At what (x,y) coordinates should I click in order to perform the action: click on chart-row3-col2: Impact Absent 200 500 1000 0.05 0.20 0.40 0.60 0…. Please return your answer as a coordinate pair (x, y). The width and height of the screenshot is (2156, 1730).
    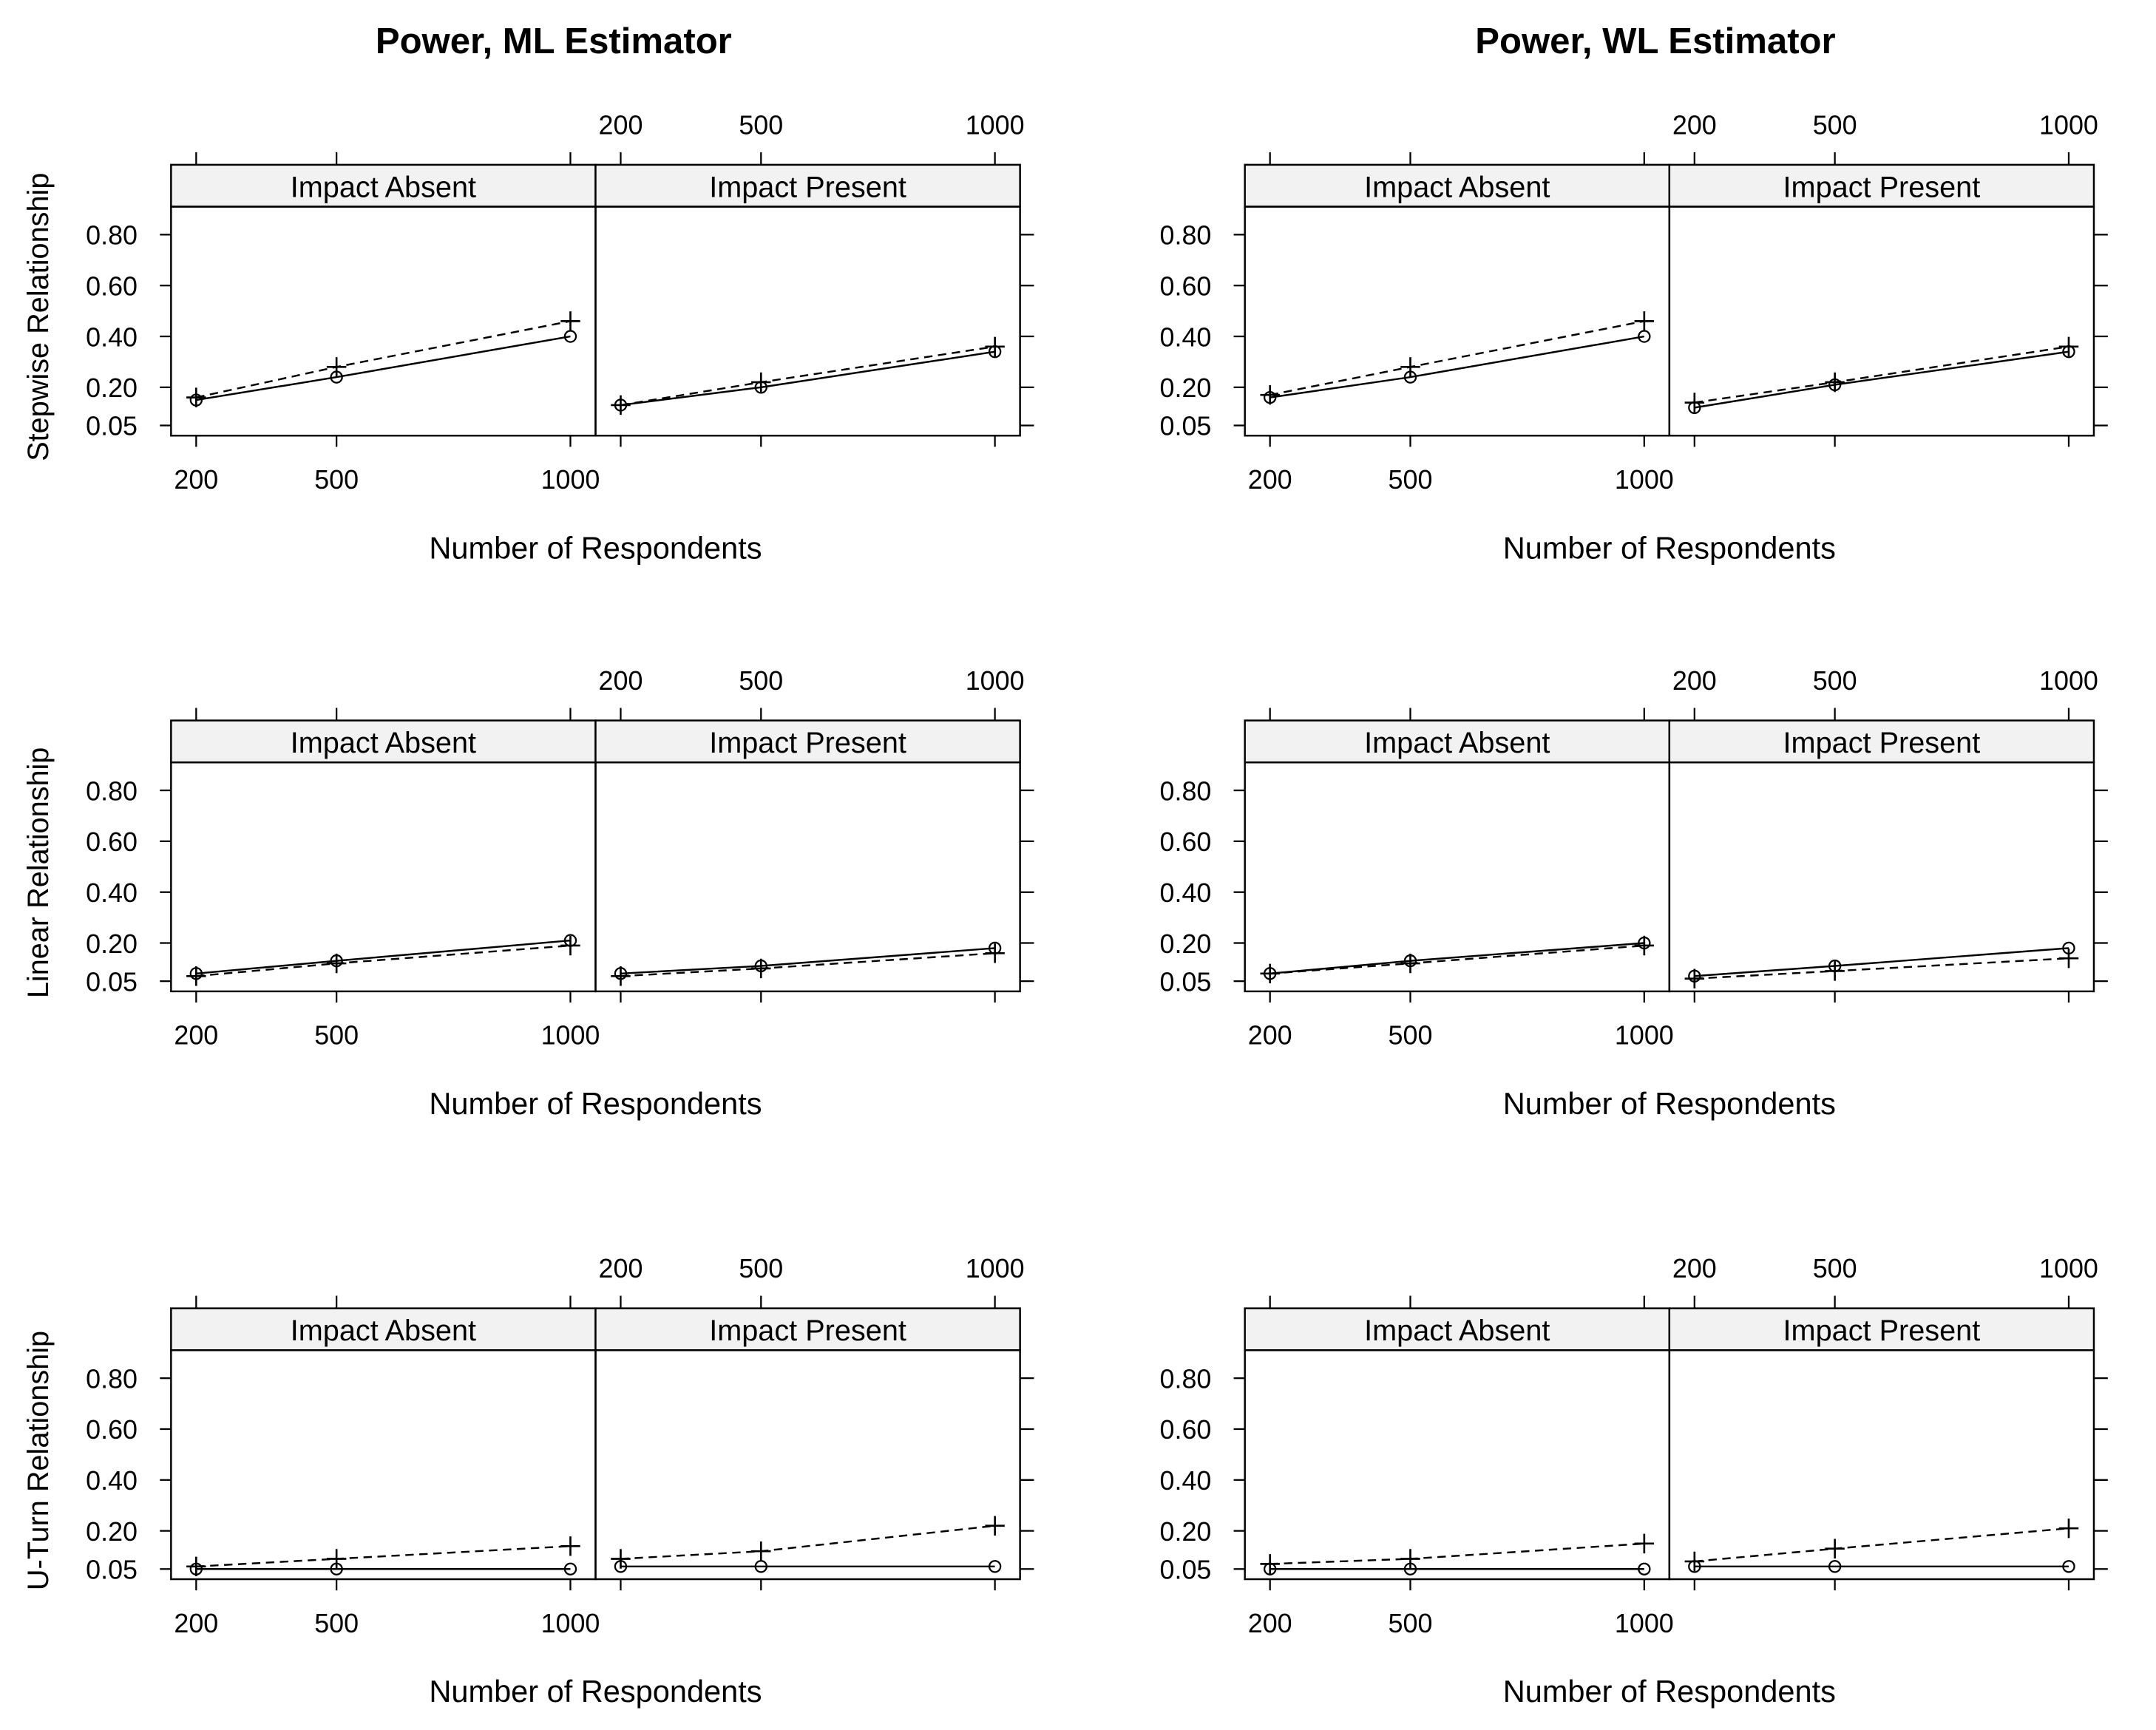
    Looking at the image, I should click on (1634, 1482).